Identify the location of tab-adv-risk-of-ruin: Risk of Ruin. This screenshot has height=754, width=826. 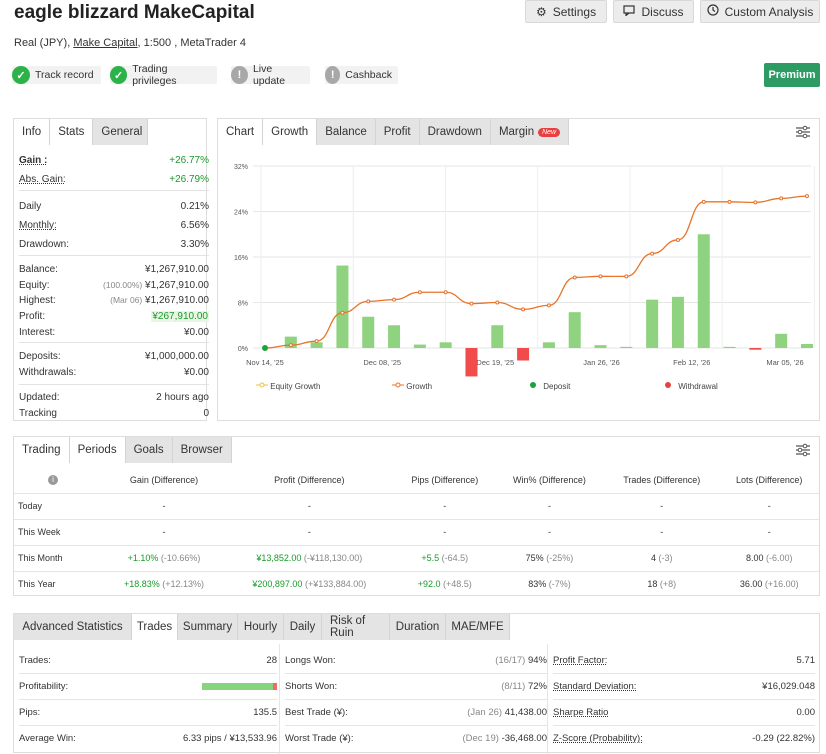
(356, 627).